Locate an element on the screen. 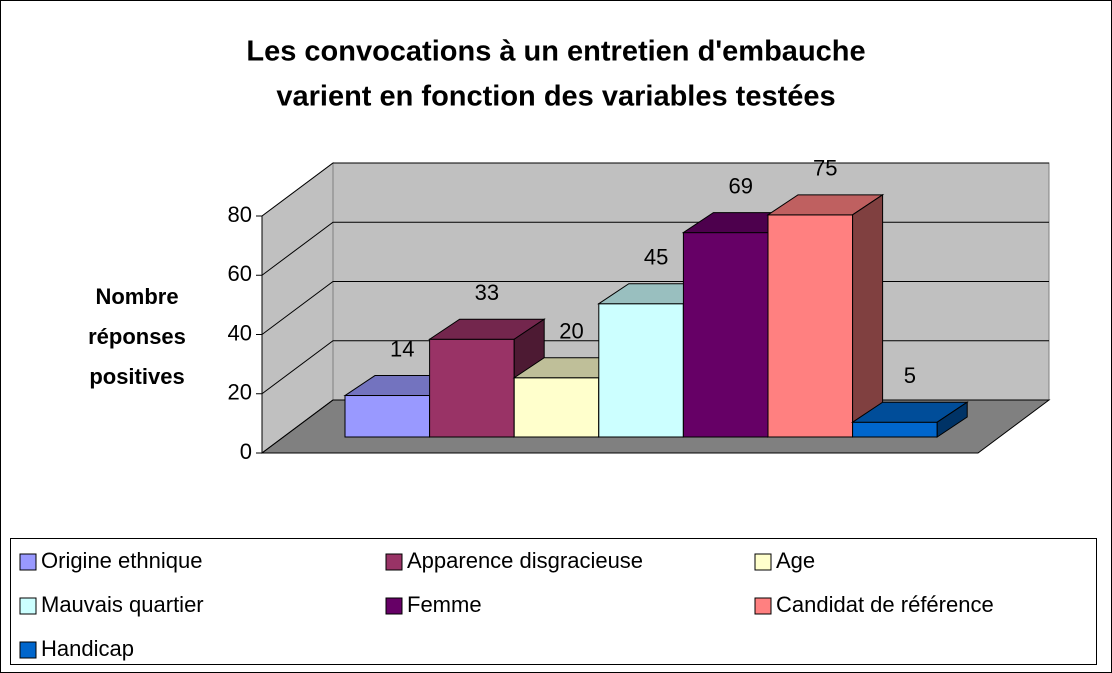  legend-label: Candidat de référence is located at coordinates (885, 604).